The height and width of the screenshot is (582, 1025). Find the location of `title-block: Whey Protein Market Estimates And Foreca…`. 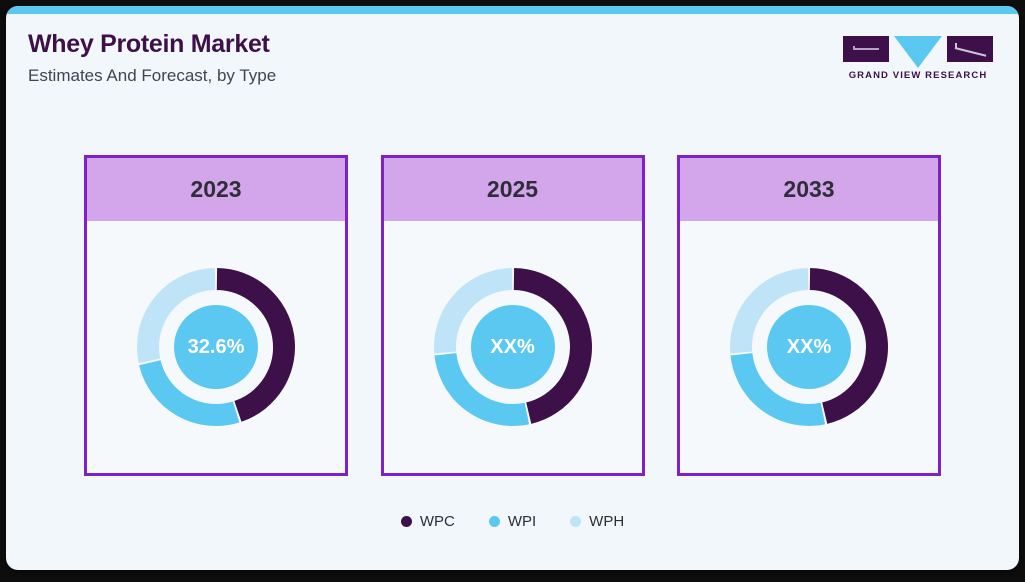

title-block: Whey Protein Market Estimates And Foreca… is located at coordinates (152, 57).